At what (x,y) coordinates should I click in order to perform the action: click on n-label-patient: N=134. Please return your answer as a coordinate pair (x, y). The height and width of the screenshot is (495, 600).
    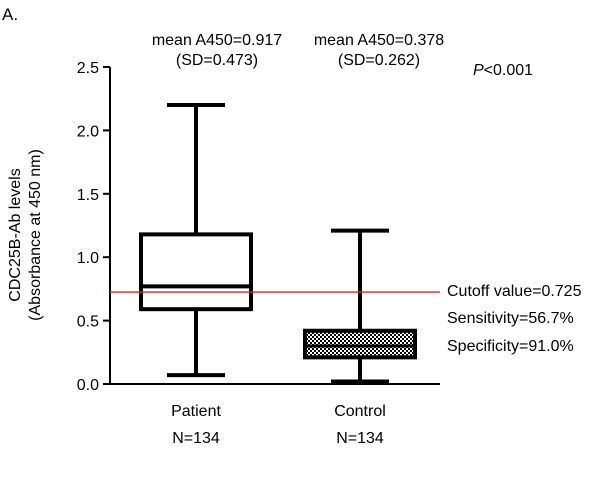
    Looking at the image, I should click on (196, 438).